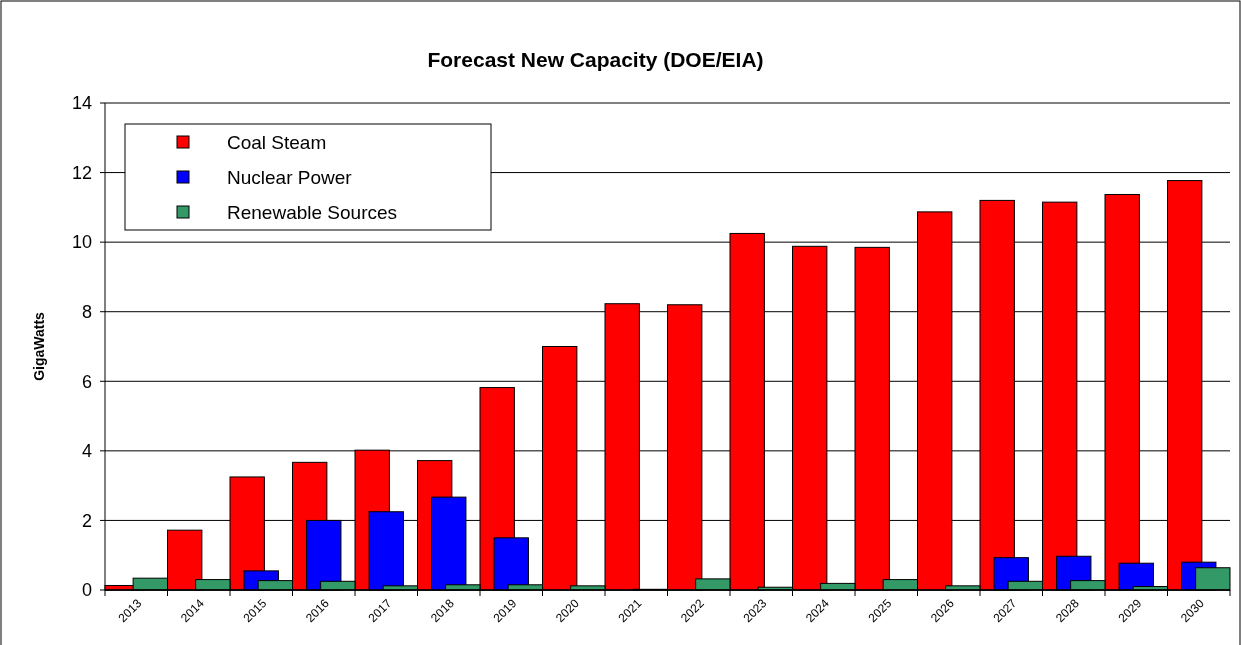 The width and height of the screenshot is (1241, 645). Describe the element at coordinates (86, 590) in the screenshot. I see `y-tick-label: 0` at that location.